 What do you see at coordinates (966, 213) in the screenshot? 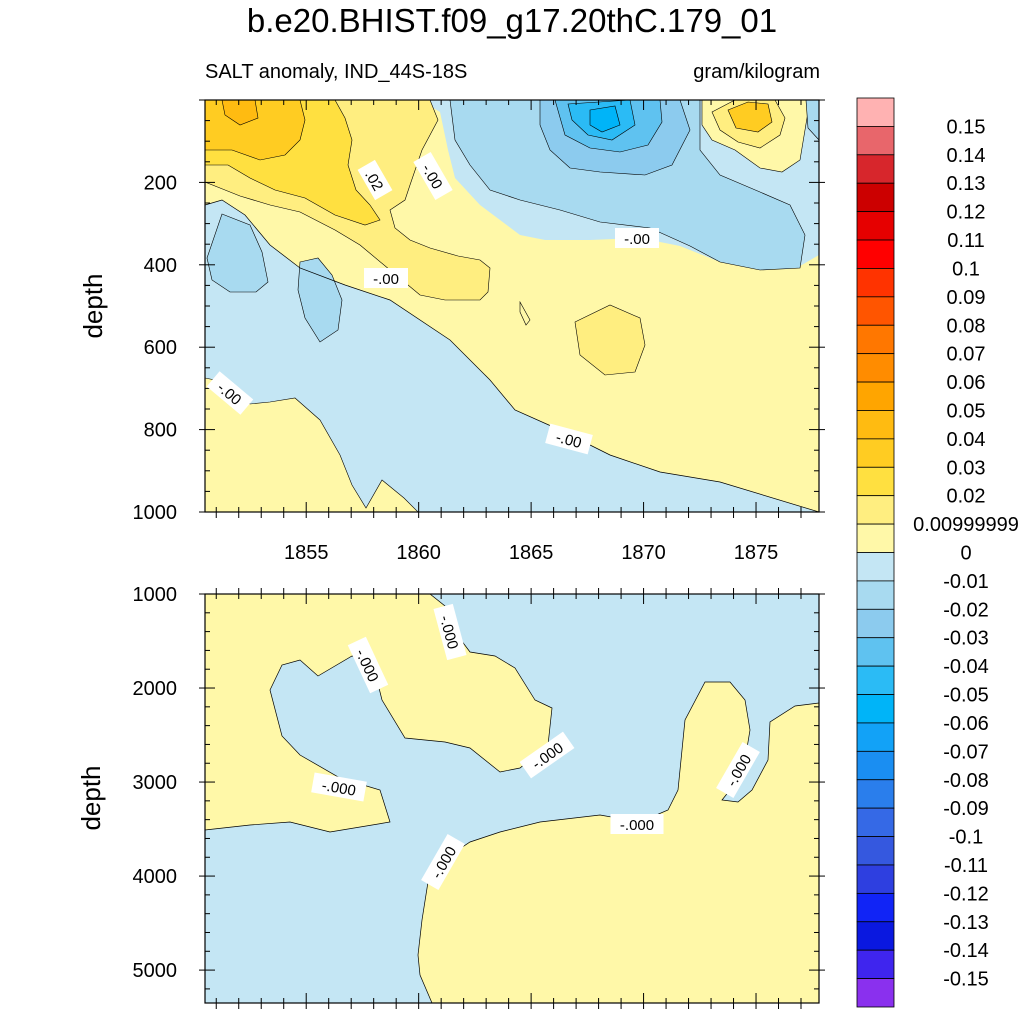
I see `colorbar-label: 0.12` at bounding box center [966, 213].